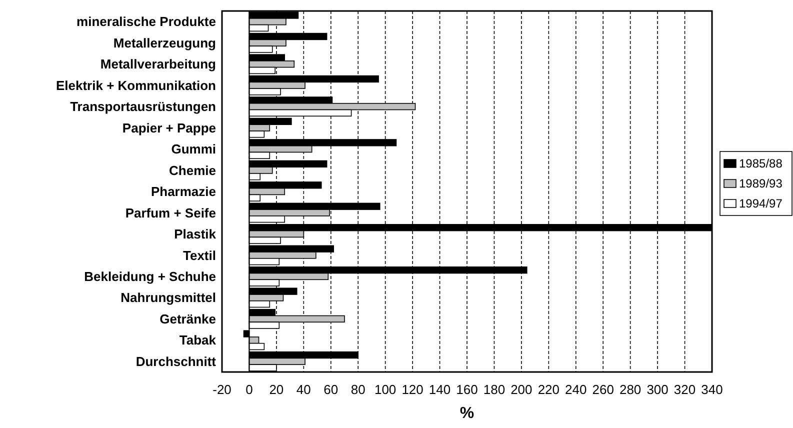 Image resolution: width=793 pixels, height=428 pixels. What do you see at coordinates (164, 42) in the screenshot?
I see `y-tick-label: Metallerzeugung` at bounding box center [164, 42].